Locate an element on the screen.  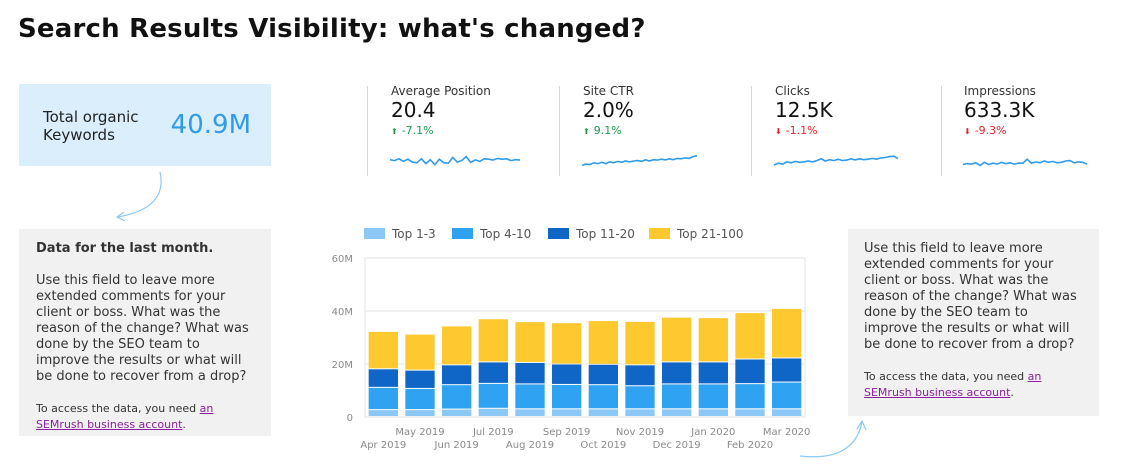
x-tick-label: Oct 2019 is located at coordinates (603, 445).